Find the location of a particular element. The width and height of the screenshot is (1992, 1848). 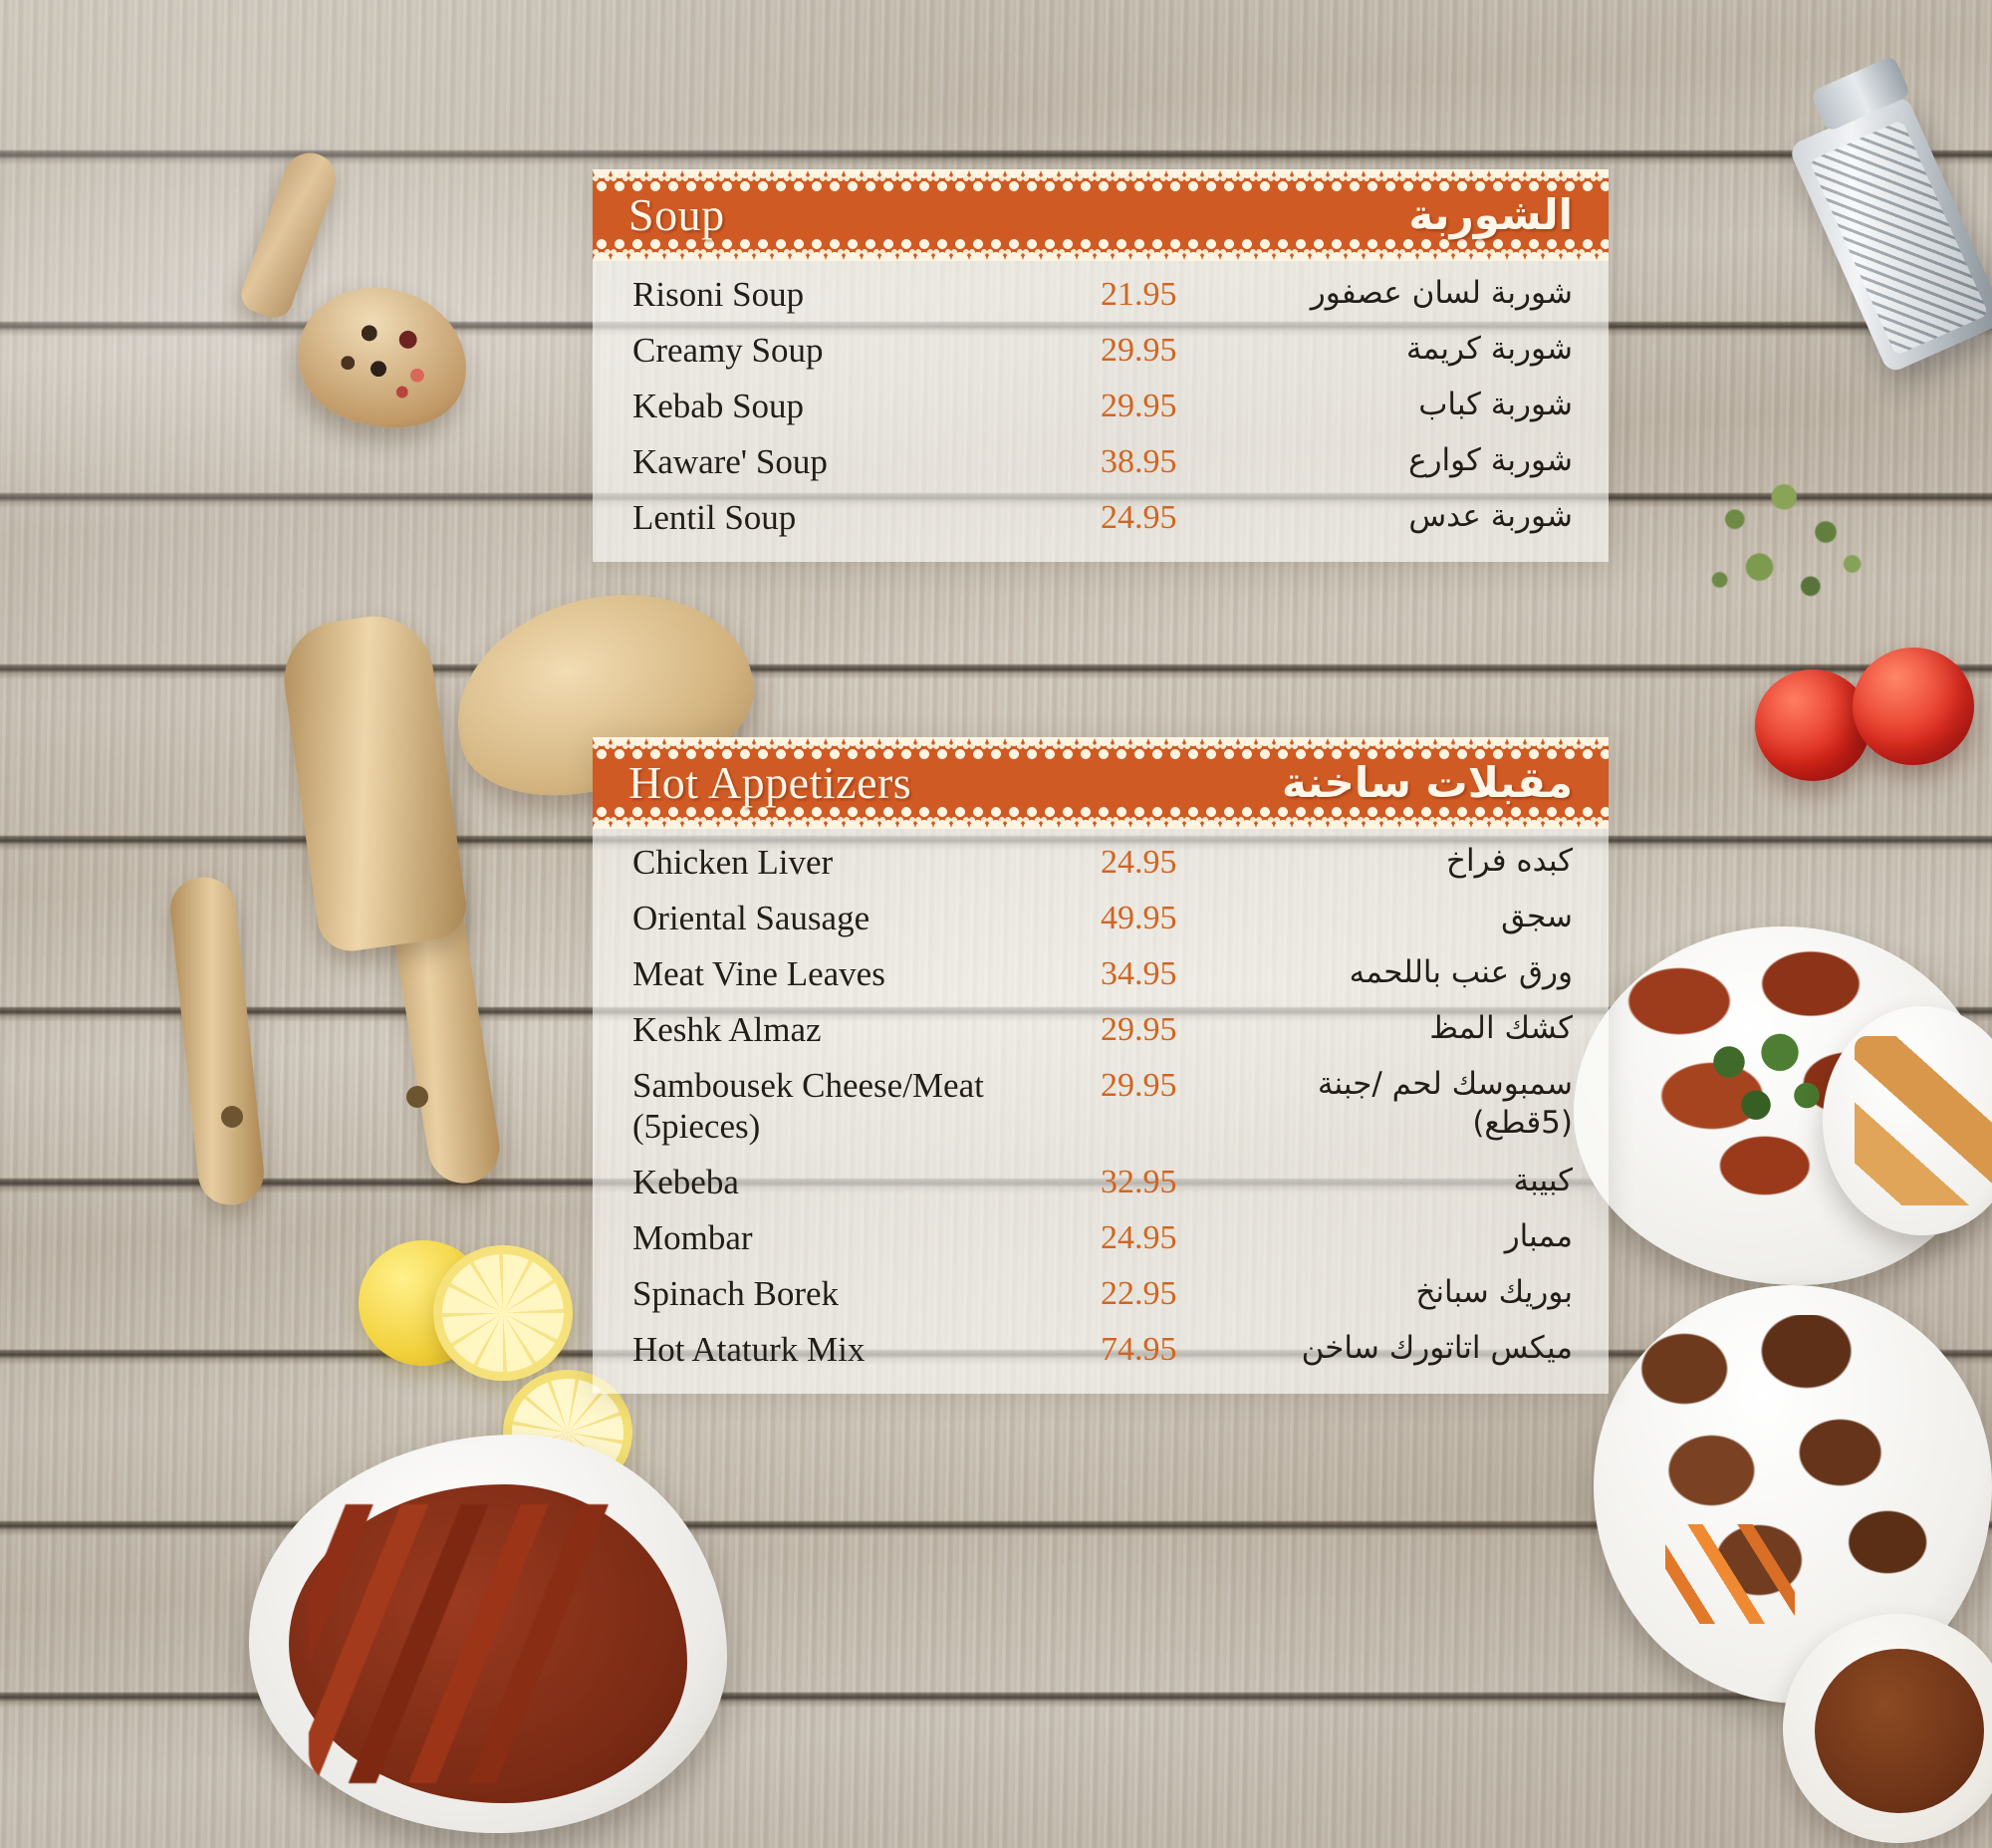

menu-item-row: Spinach Borek 22.95 بوريك سبانخ is located at coordinates (1101, 1294).